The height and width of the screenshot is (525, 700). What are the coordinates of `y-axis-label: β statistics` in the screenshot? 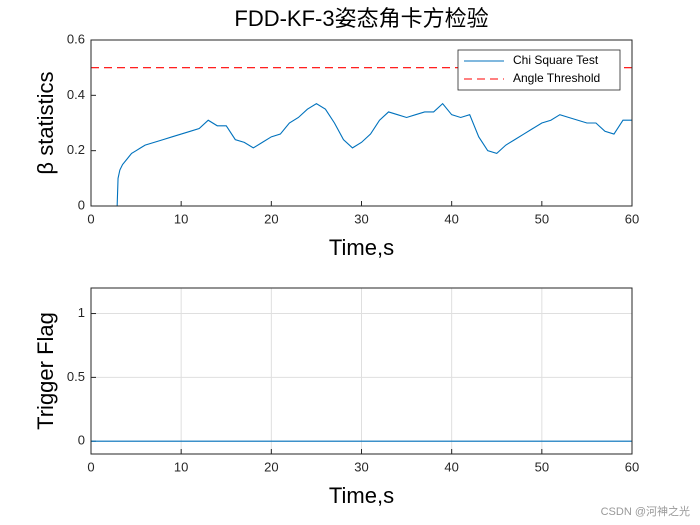 It's located at (45, 122).